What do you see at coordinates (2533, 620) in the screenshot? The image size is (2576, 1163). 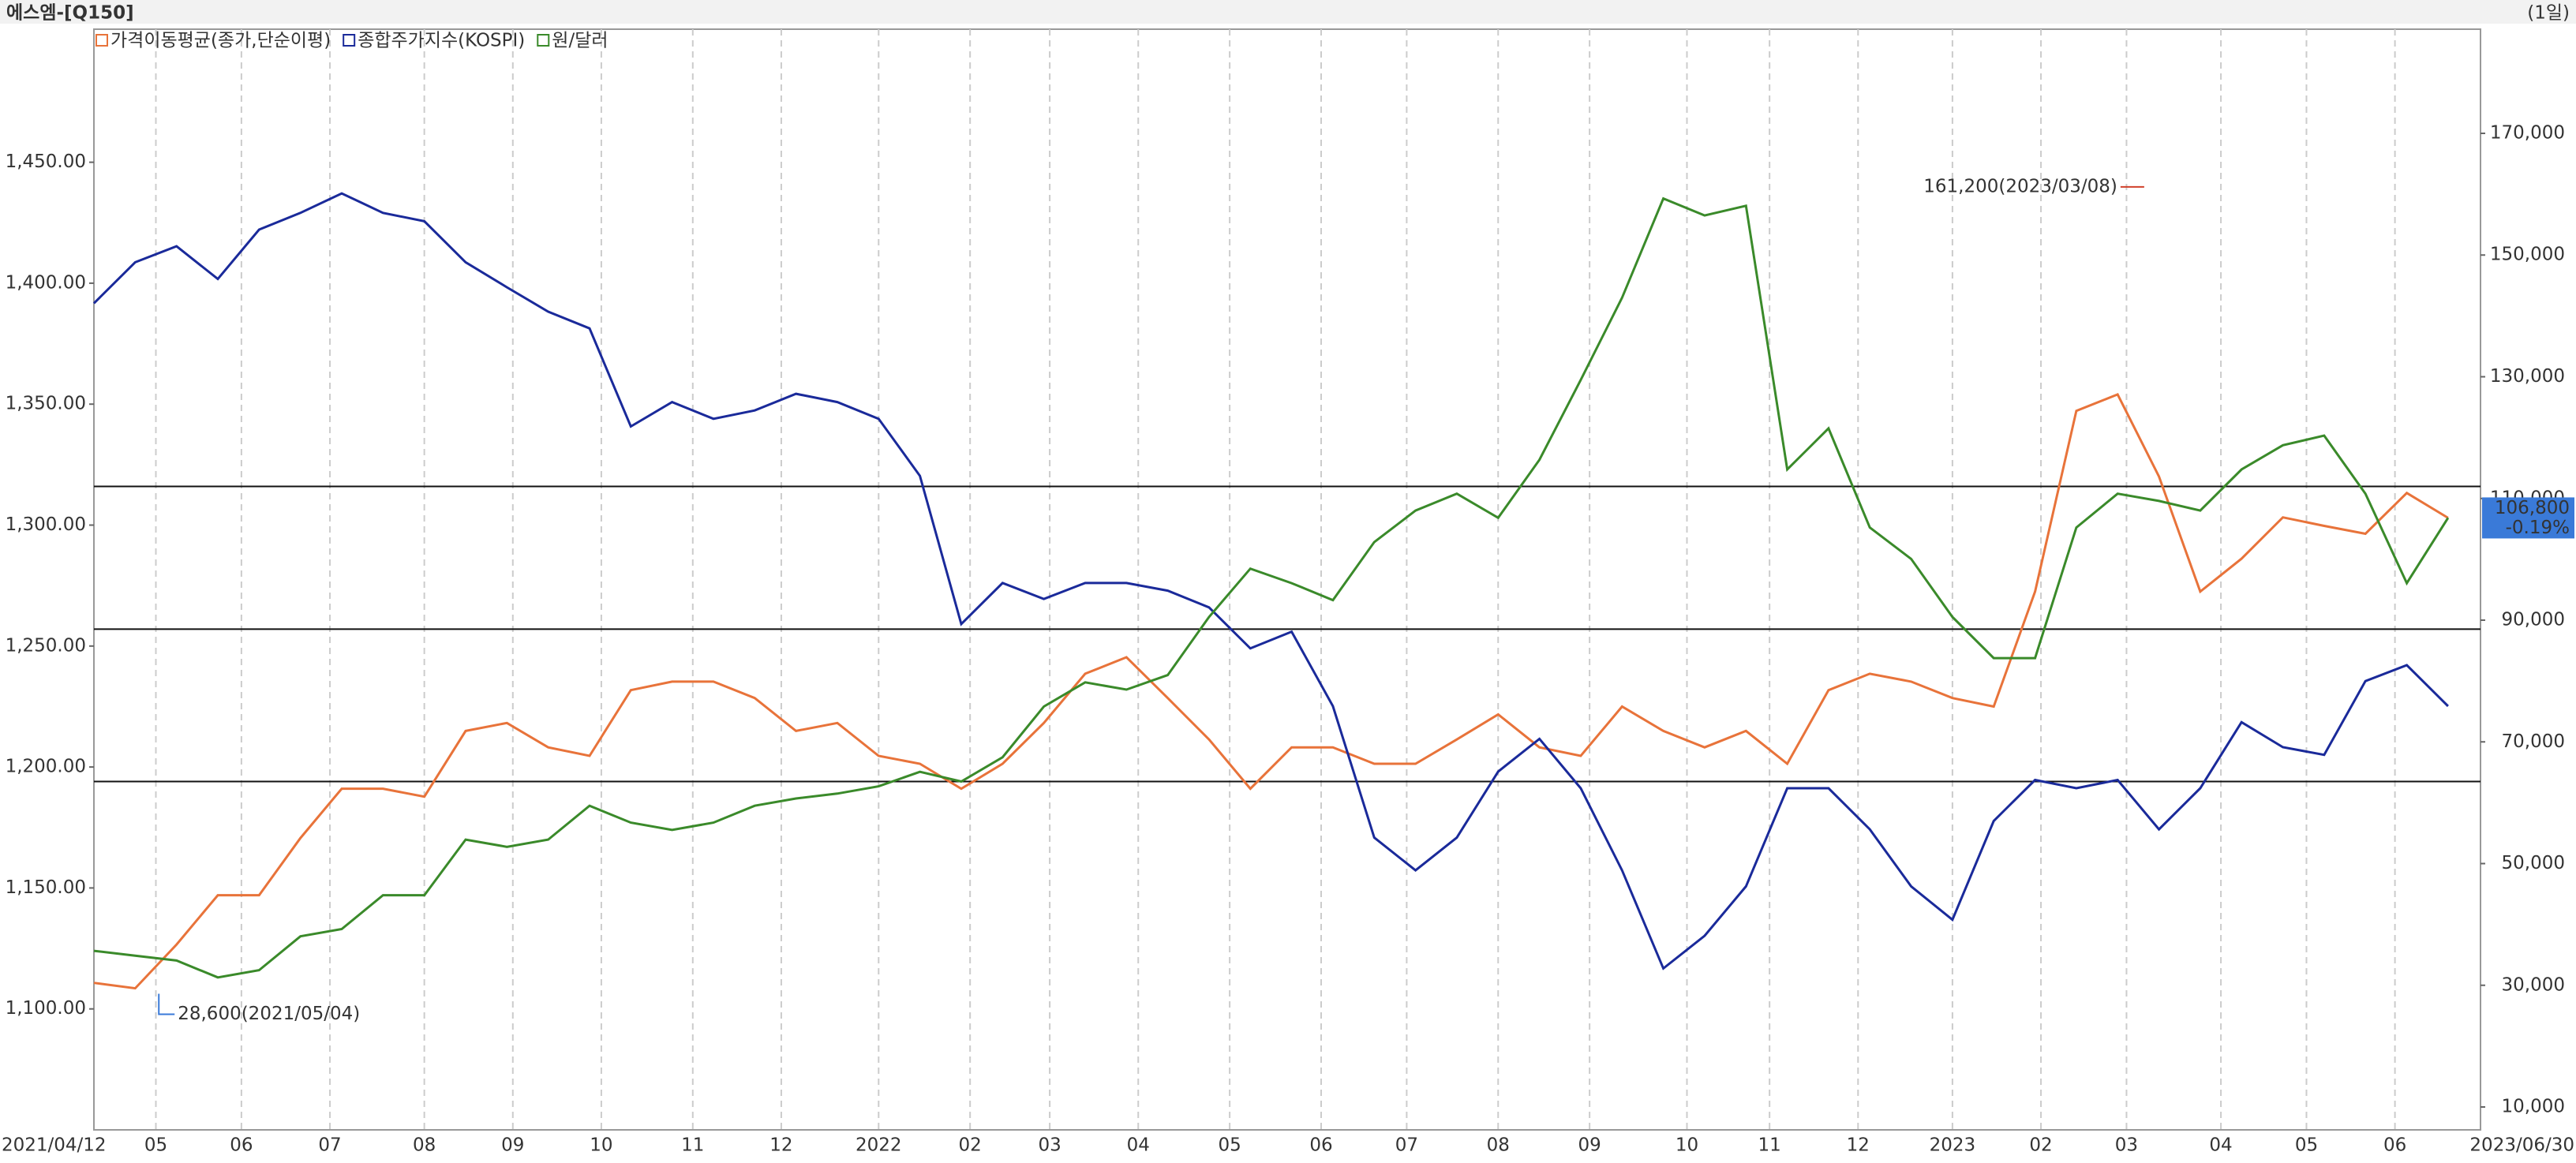 I see `y2-tick-label: 90,000` at bounding box center [2533, 620].